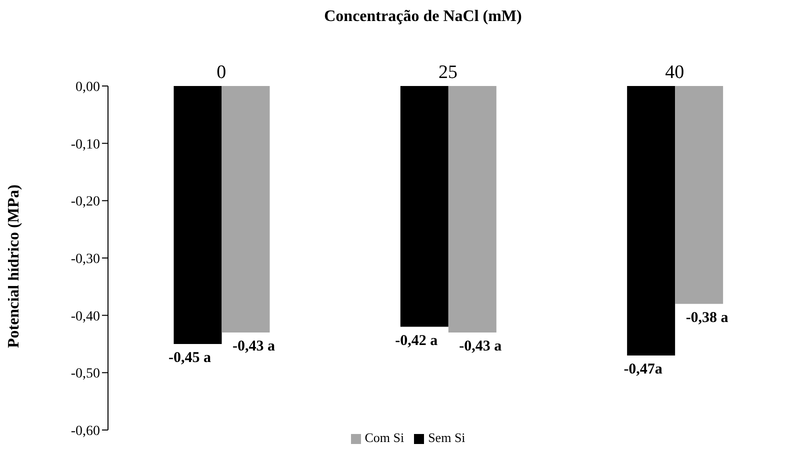  Describe the element at coordinates (674, 72) in the screenshot. I see `x-tick-label: 40` at that location.